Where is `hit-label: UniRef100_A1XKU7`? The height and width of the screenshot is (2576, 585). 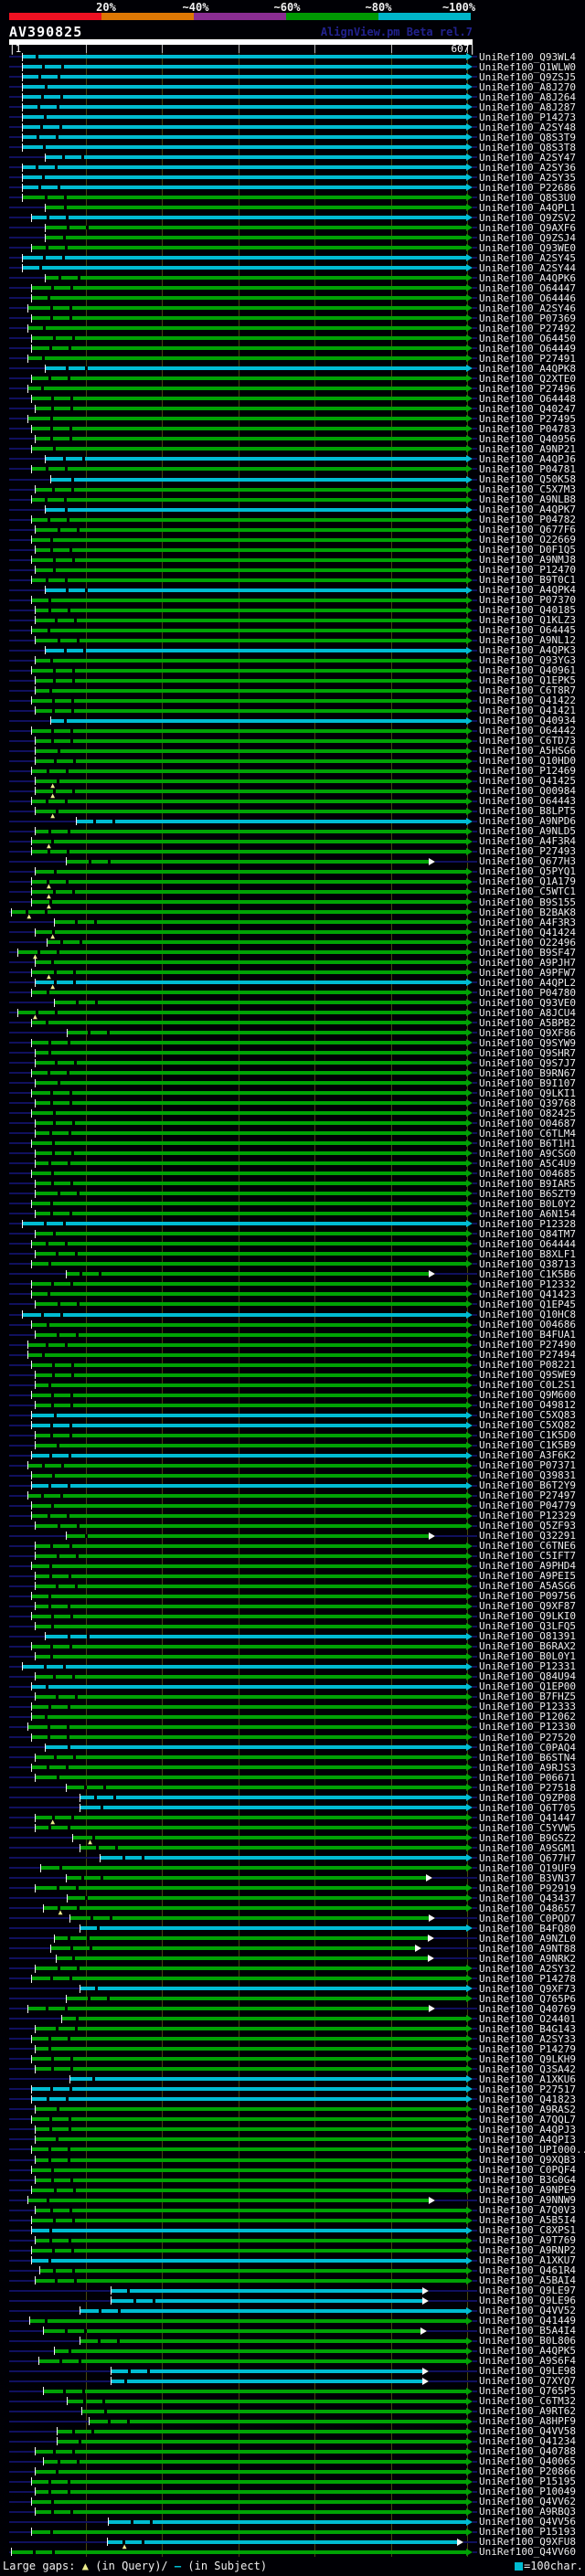 hit-label: UniRef100_A1XKU7 is located at coordinates (528, 2260).